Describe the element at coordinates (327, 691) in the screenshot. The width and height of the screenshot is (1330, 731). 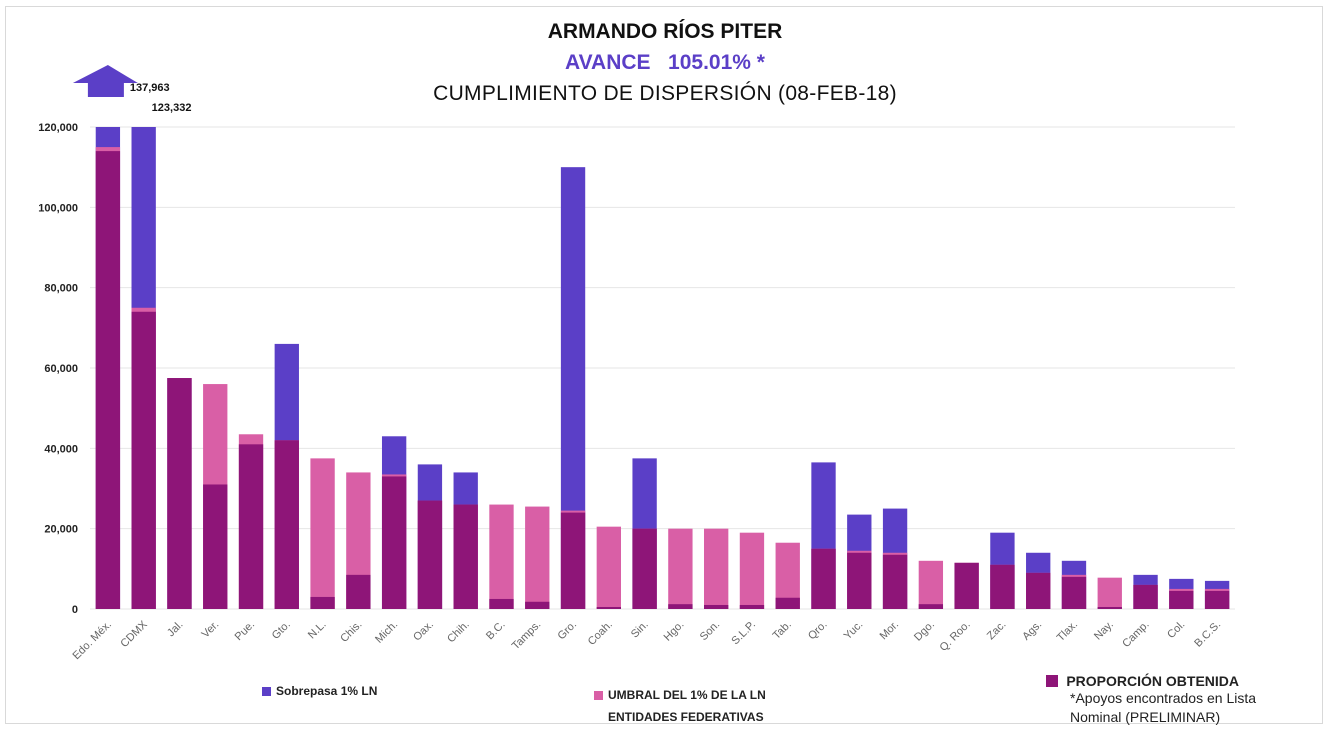
I see `legend-exceeds-label: Sobrepasa 1% LN` at that location.